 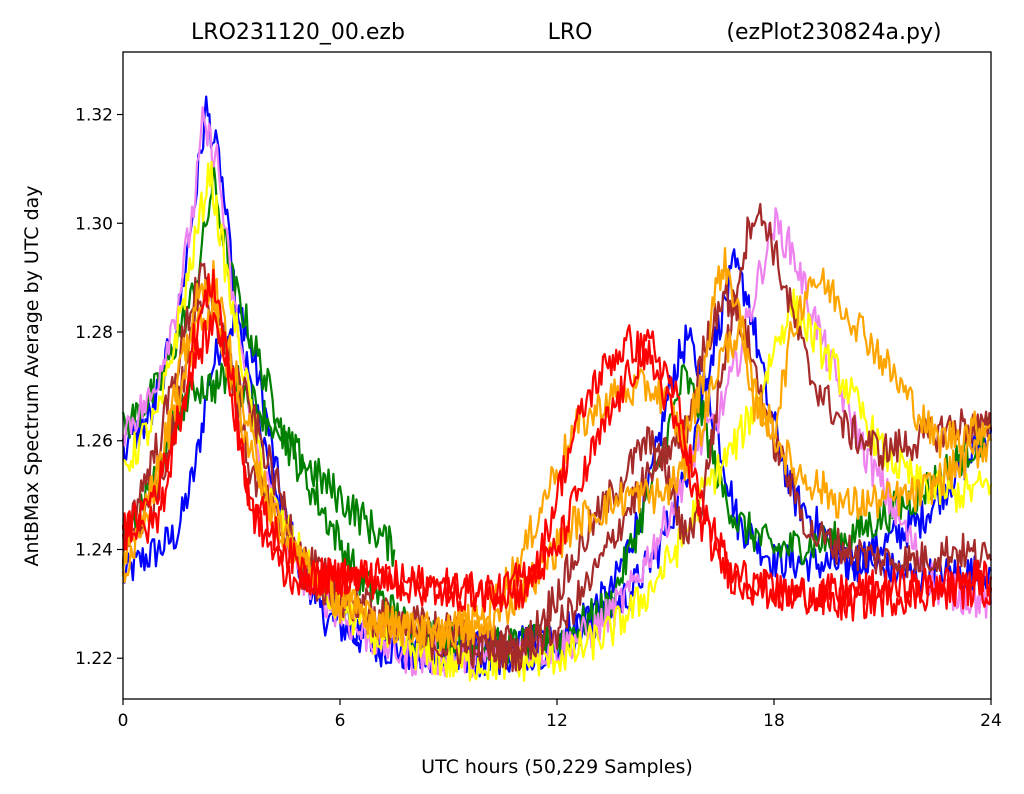 I want to click on x-tick-label: 0, so click(x=123, y=721).